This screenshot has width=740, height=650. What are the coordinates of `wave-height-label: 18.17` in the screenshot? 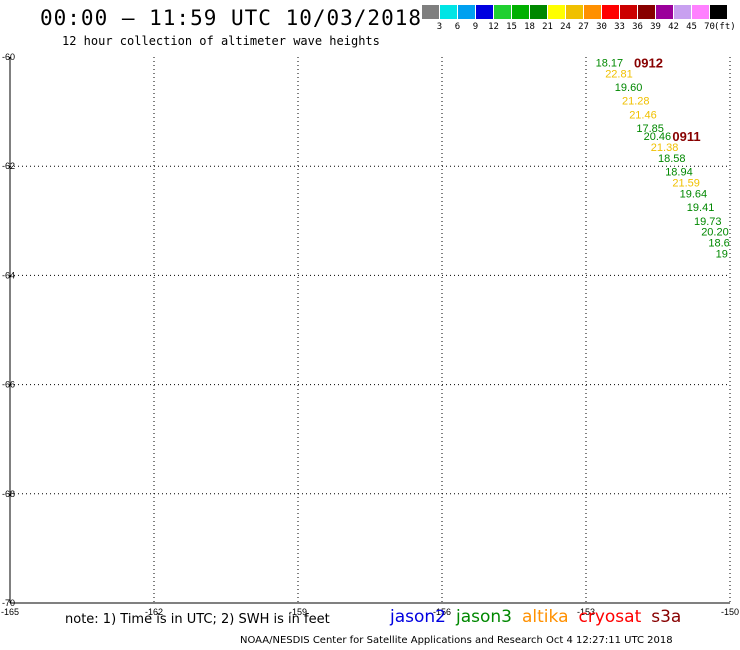 It's located at (610, 63).